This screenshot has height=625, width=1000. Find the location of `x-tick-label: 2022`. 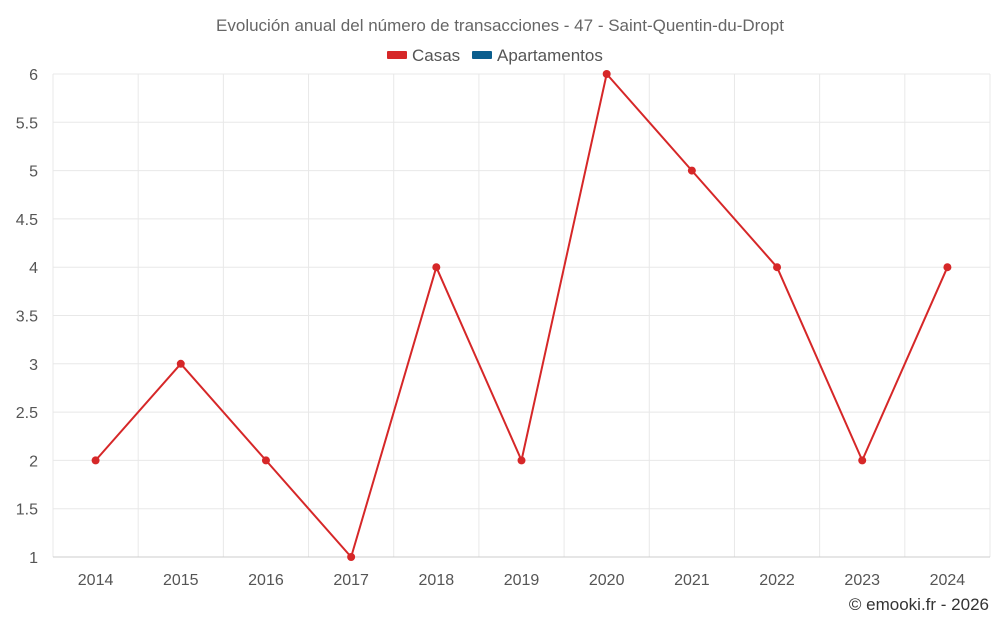

x-tick-label: 2022 is located at coordinates (777, 580).